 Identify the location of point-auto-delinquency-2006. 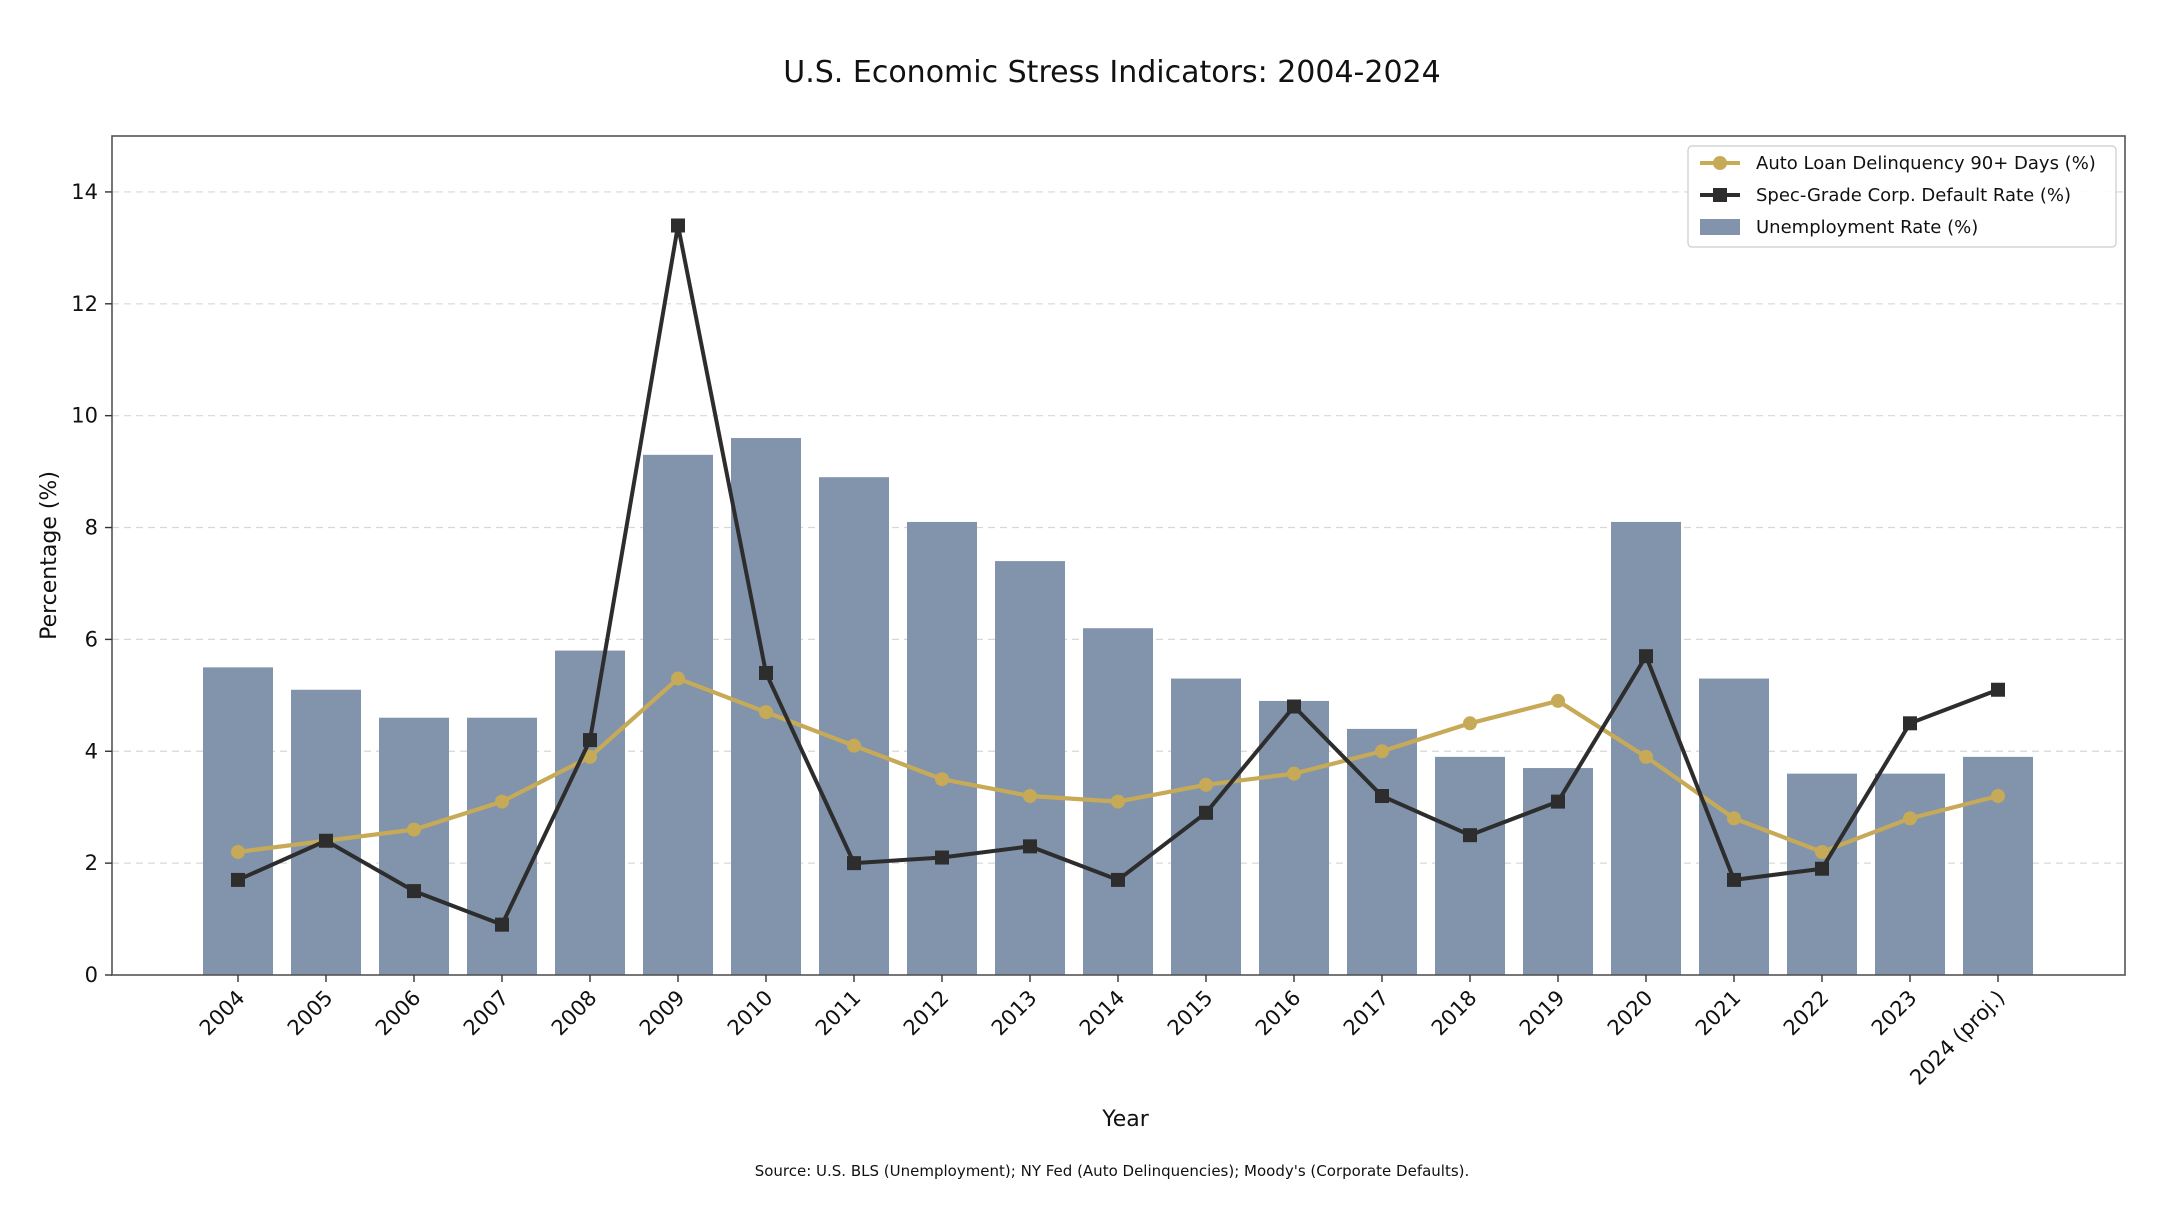
(414, 829).